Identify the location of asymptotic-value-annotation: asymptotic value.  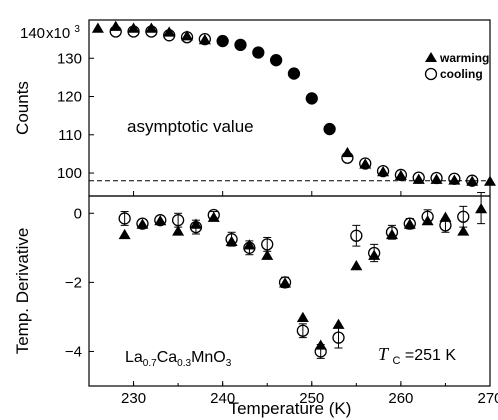
(190, 126).